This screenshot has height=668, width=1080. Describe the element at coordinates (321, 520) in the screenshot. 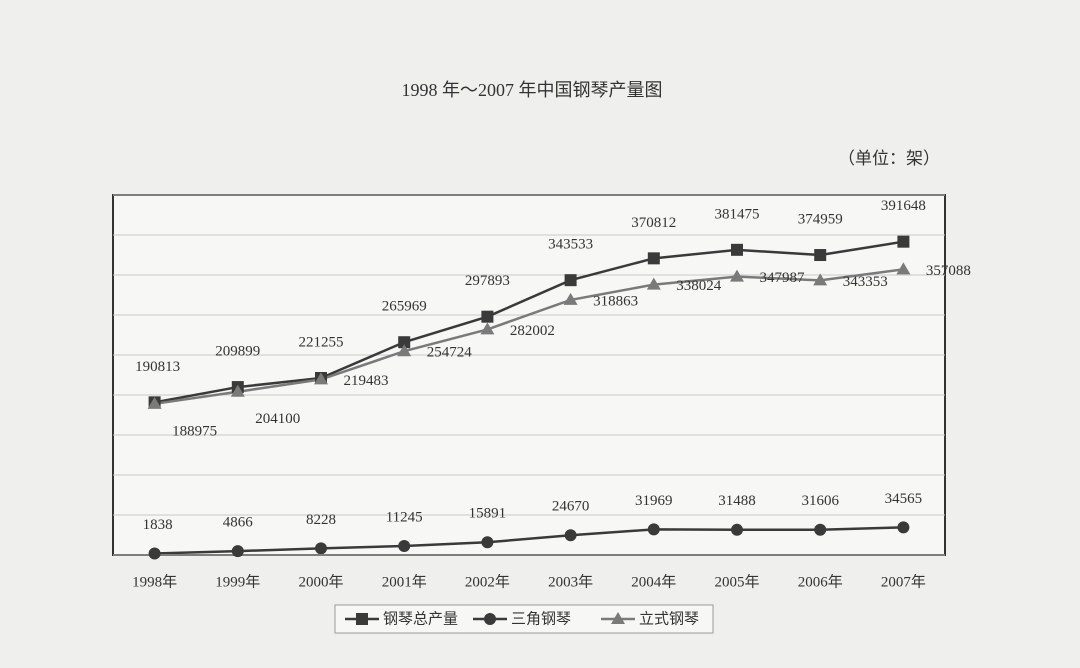

I see `data-label: 8228` at that location.